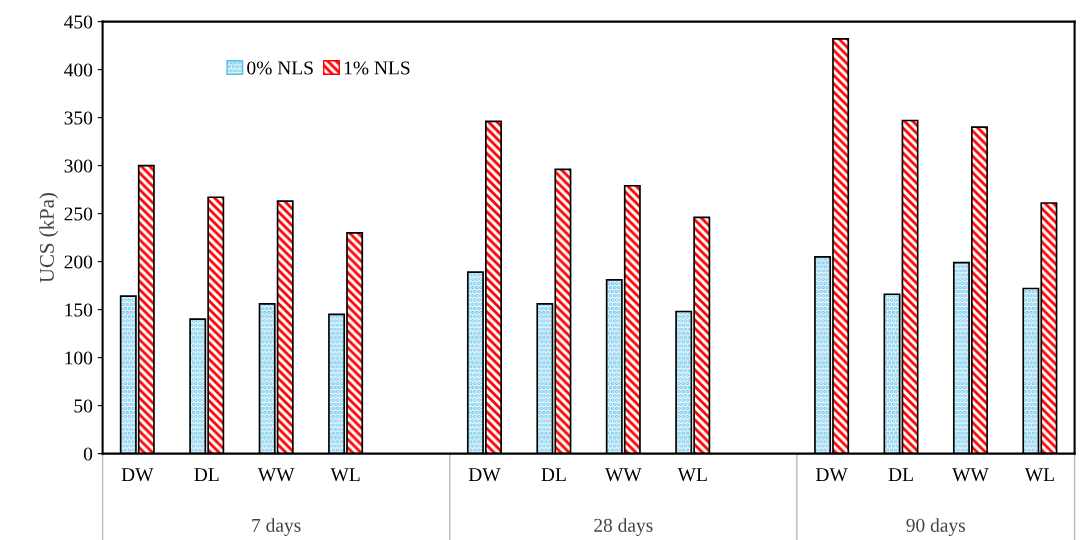  Describe the element at coordinates (78, 22) in the screenshot. I see `y-tick-label: 450` at that location.